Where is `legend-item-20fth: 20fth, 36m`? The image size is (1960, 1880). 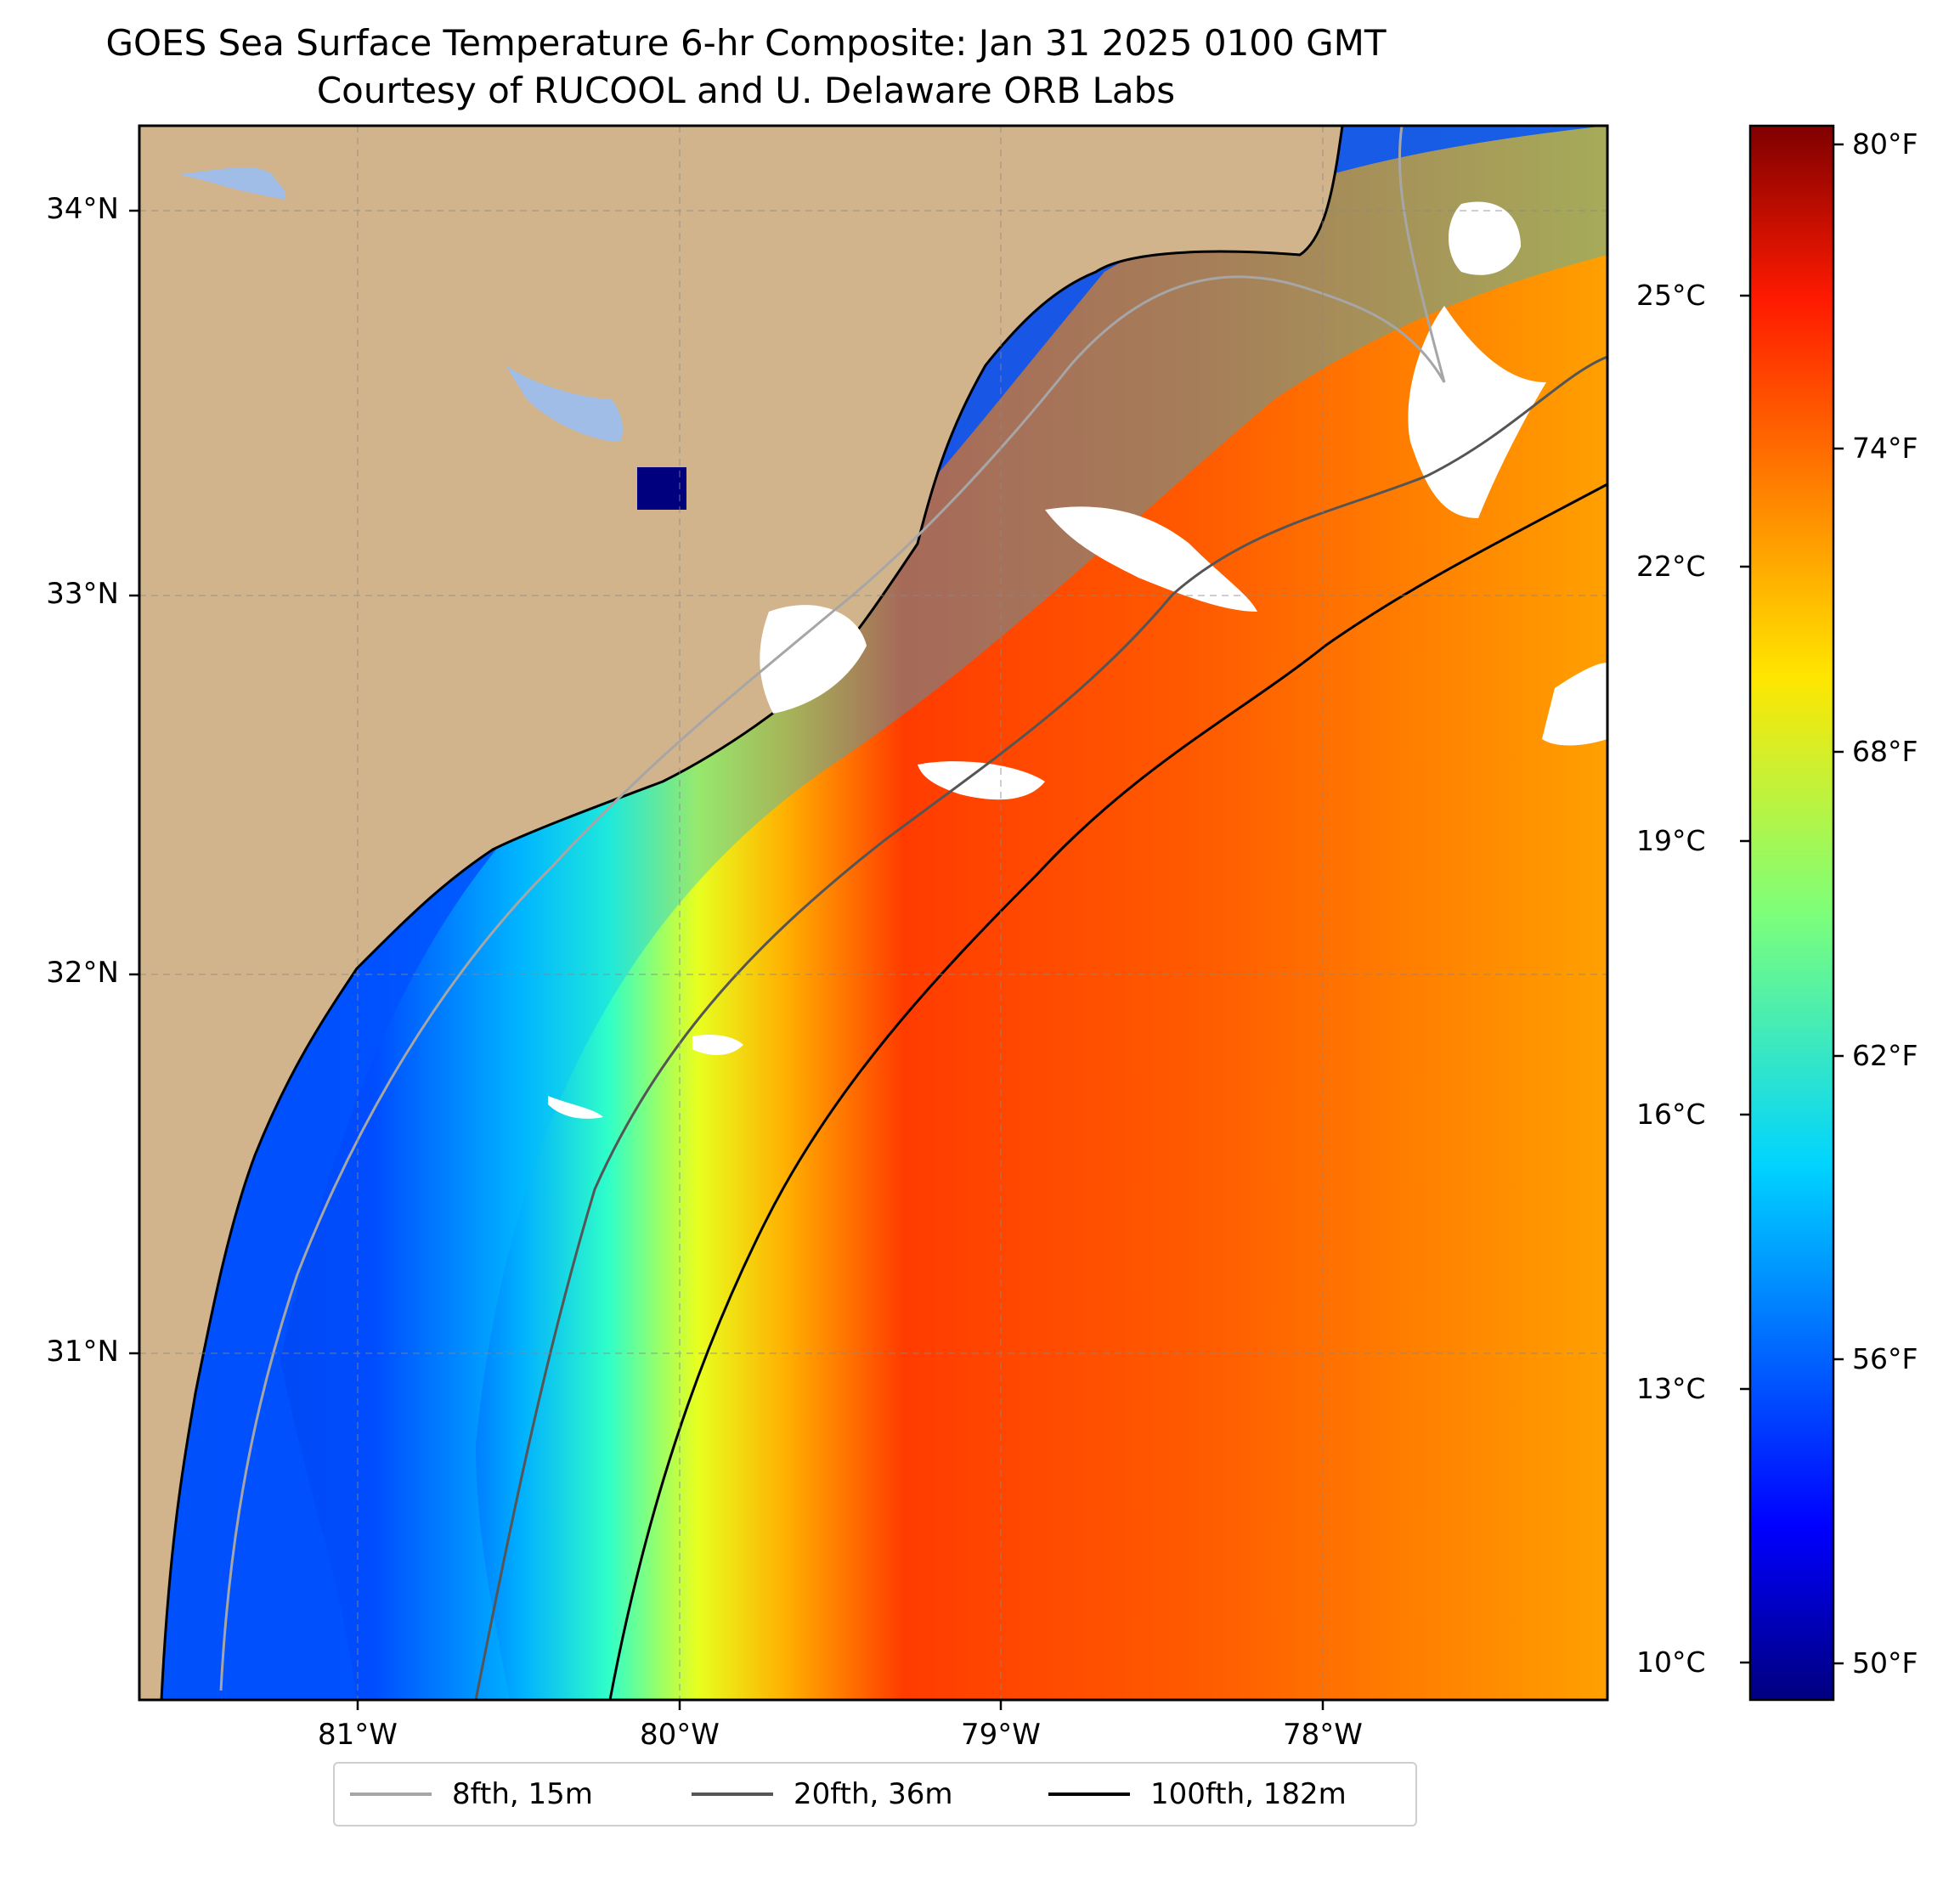 legend-item-20fth: 20fth, 36m is located at coordinates (822, 1795).